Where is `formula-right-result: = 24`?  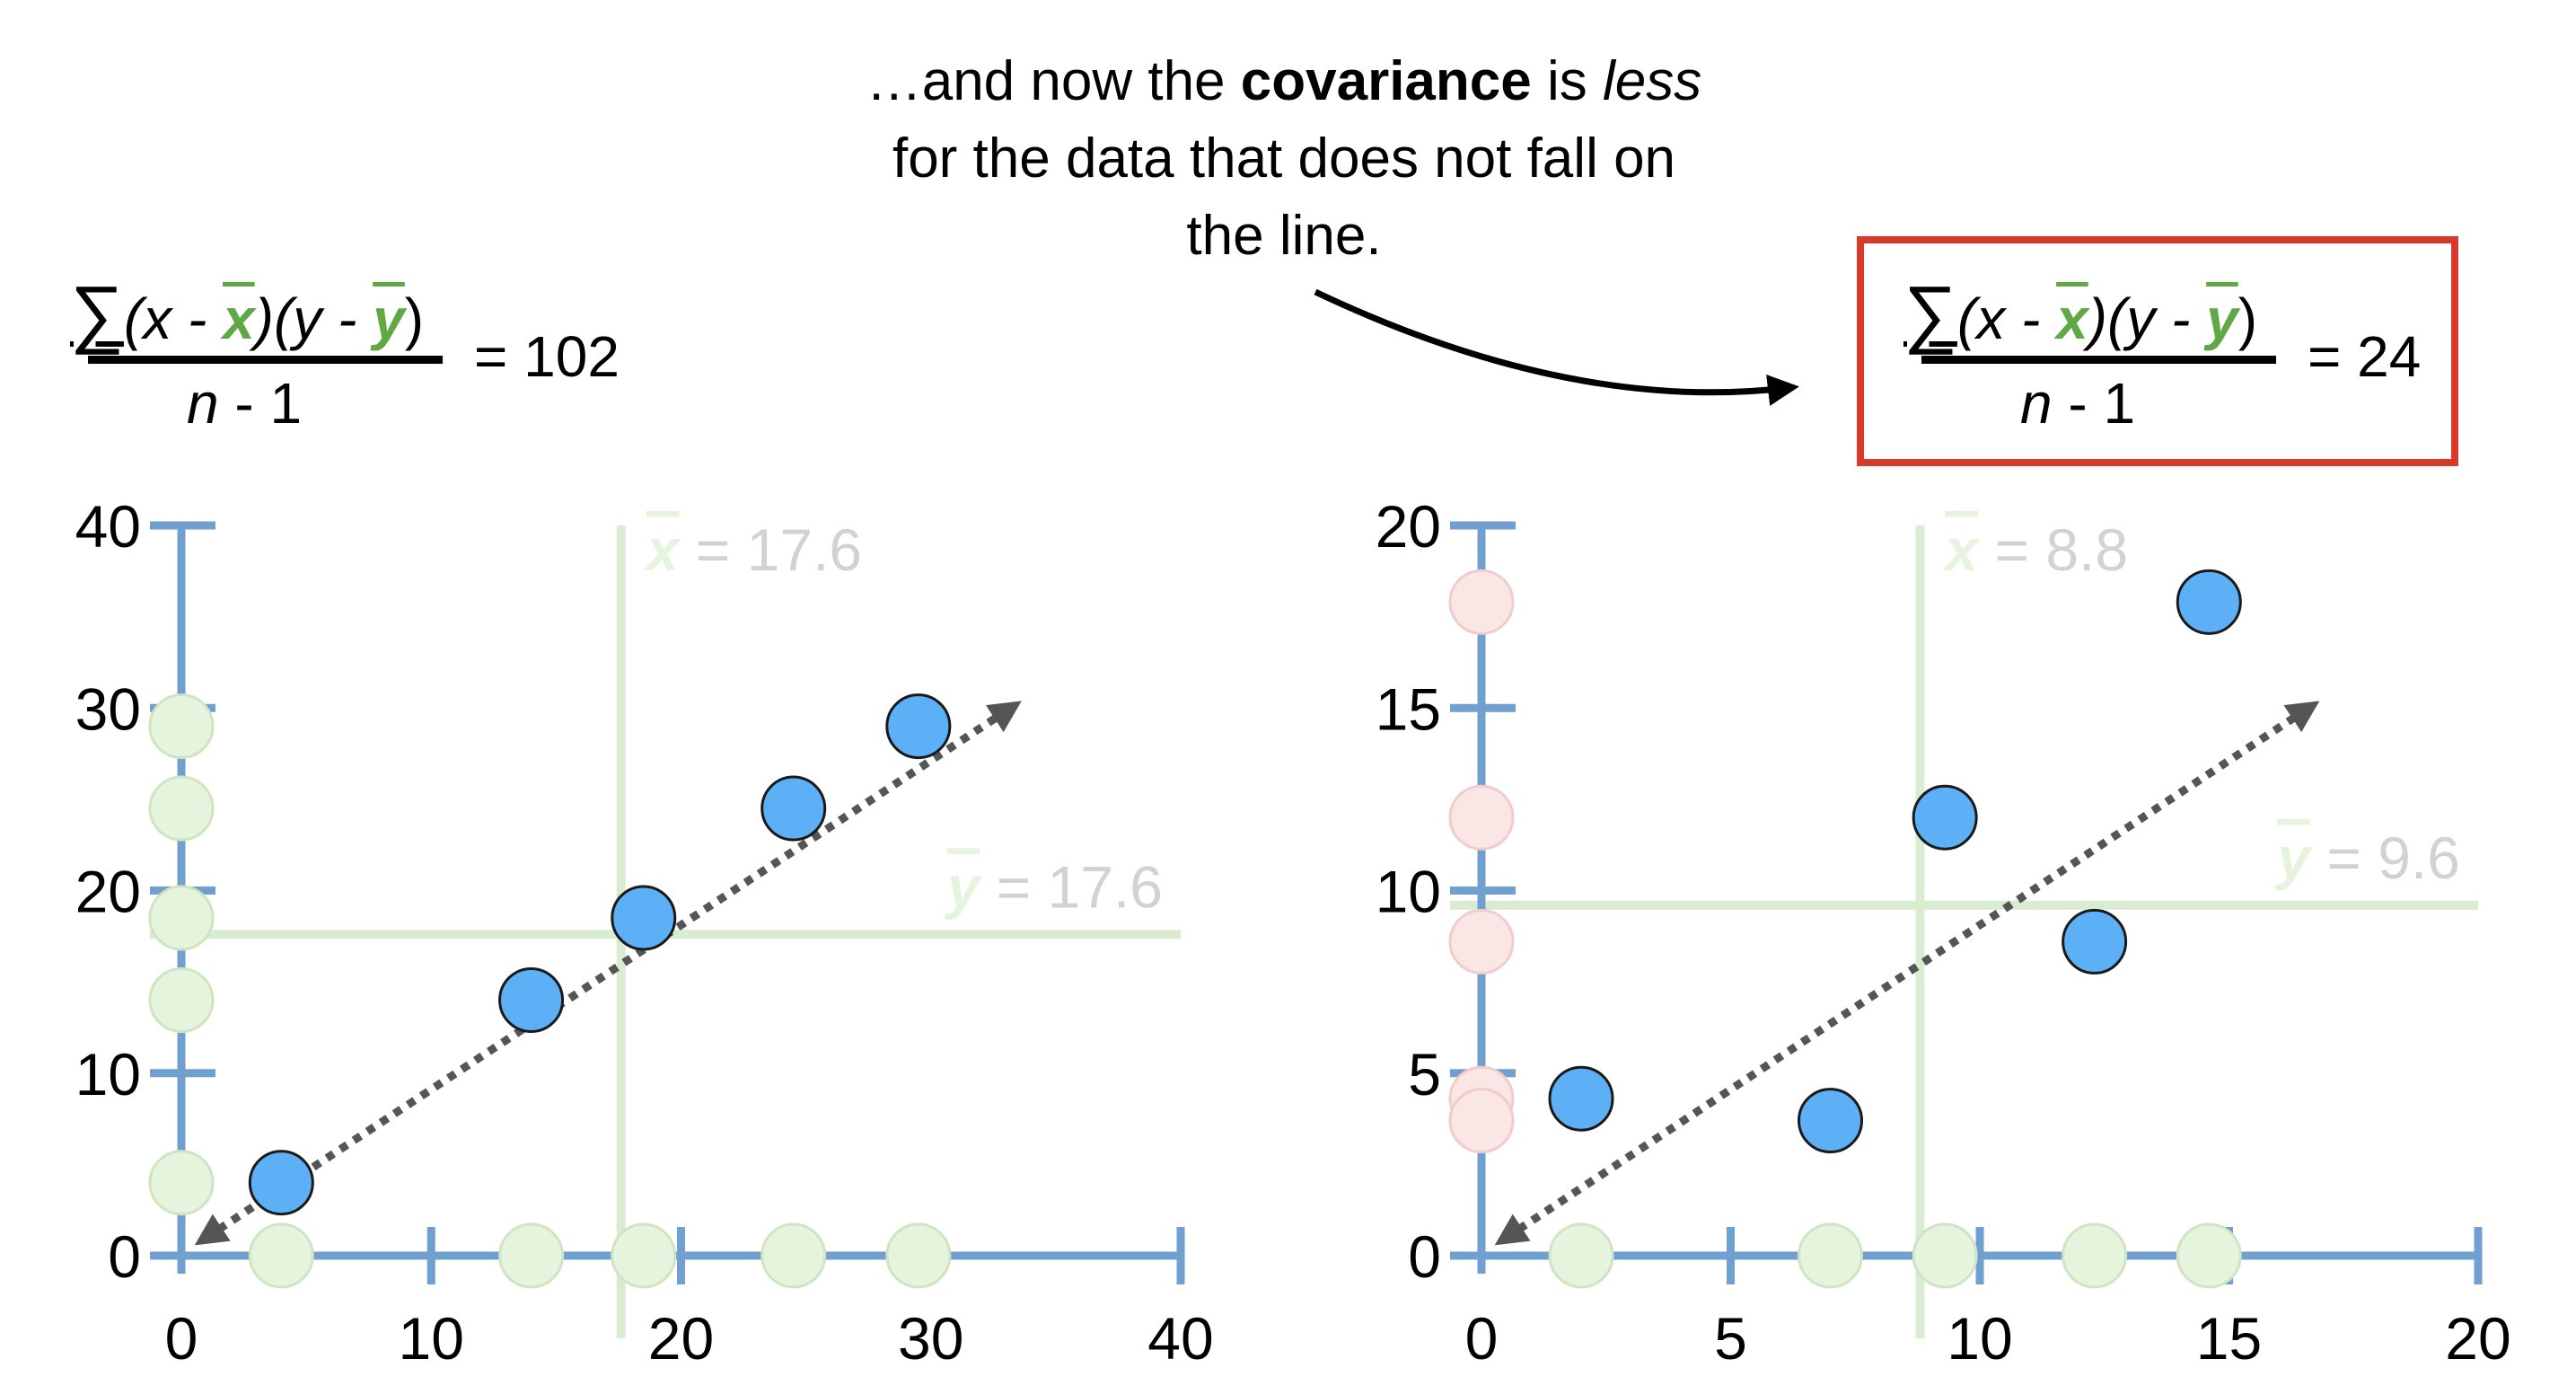 formula-right-result: = 24 is located at coordinates (2365, 356).